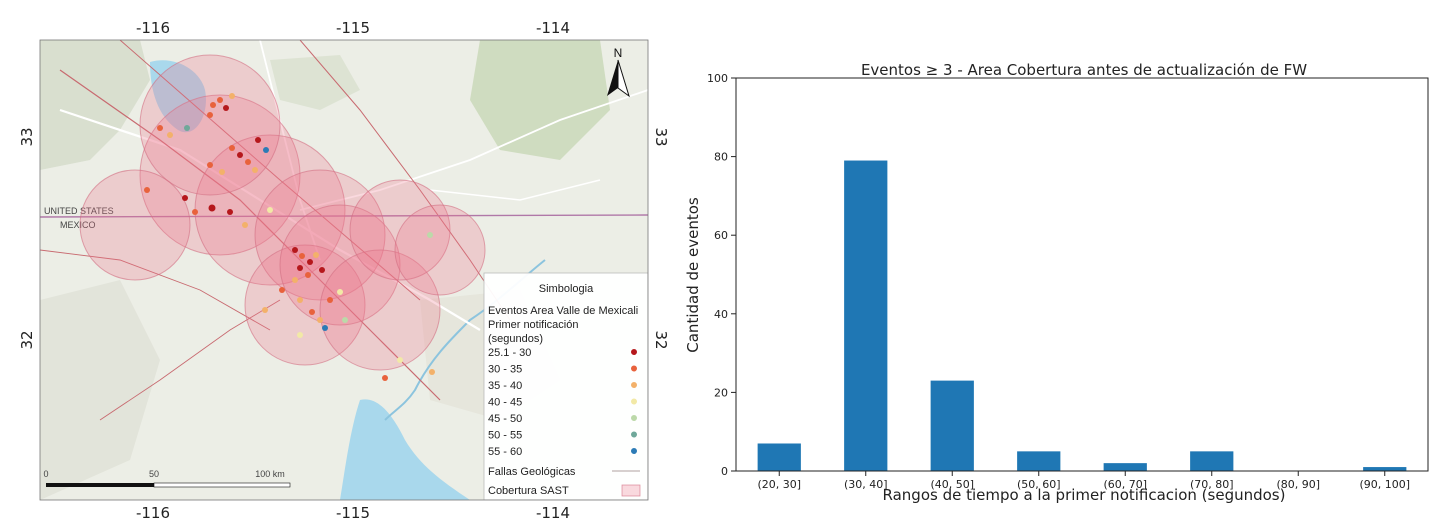 Image resolution: width=1443 pixels, height=531 pixels. I want to click on y-tick-label: 40, so click(721, 314).